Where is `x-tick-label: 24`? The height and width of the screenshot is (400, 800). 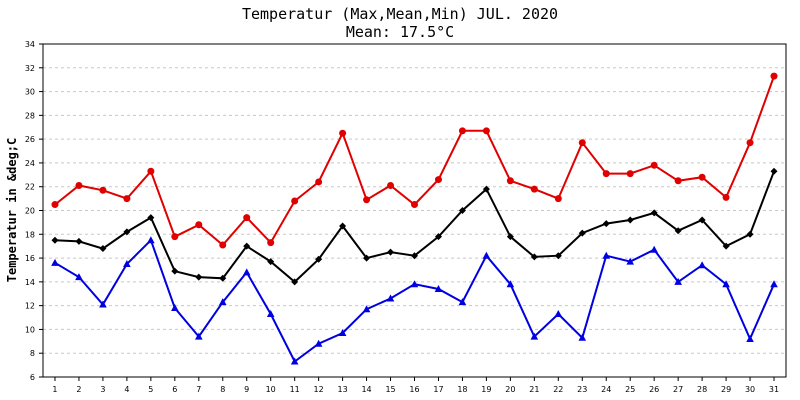
x-tick-label: 24 is located at coordinates (606, 389).